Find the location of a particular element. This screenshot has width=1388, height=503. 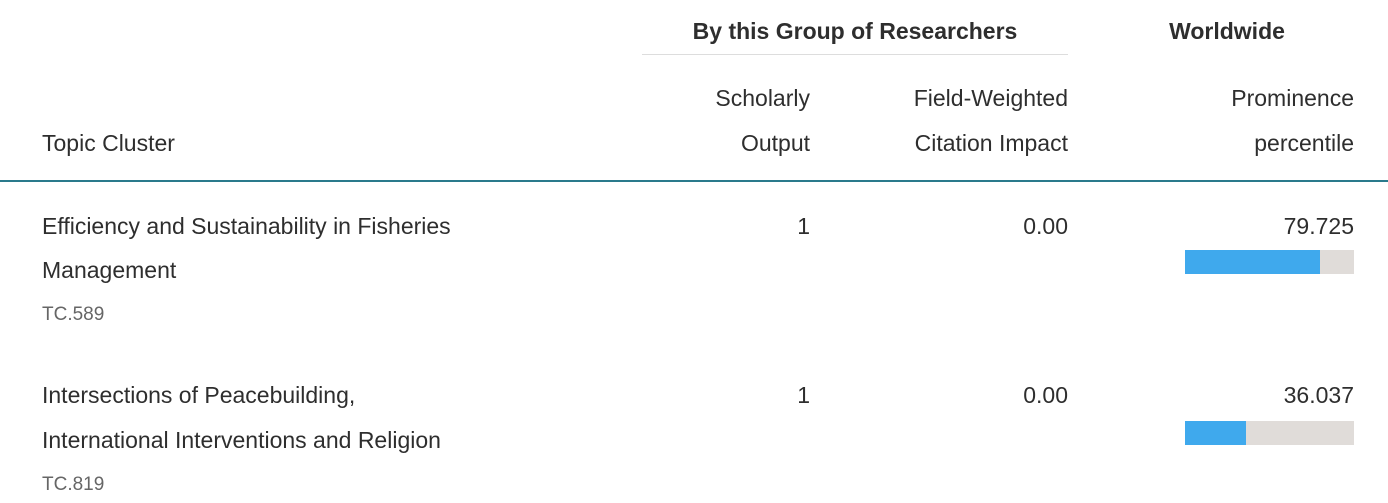

group-header: By this Group of Researchers is located at coordinates (855, 31).